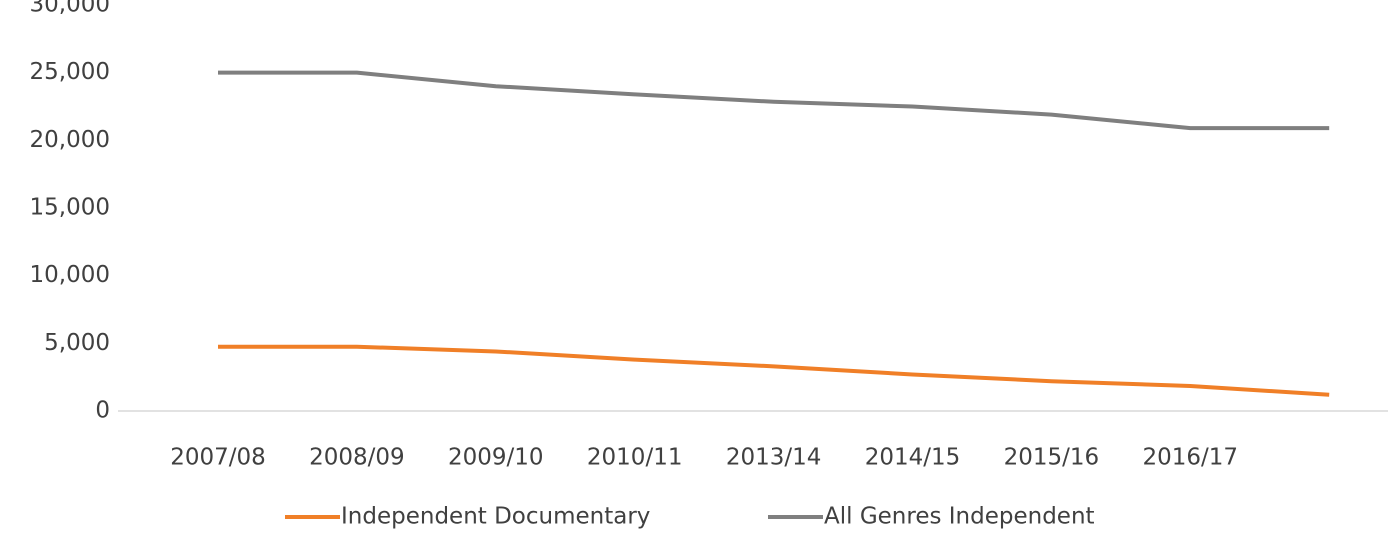 Image resolution: width=1388 pixels, height=534 pixels. I want to click on x-tick-label: 2014/15, so click(913, 458).